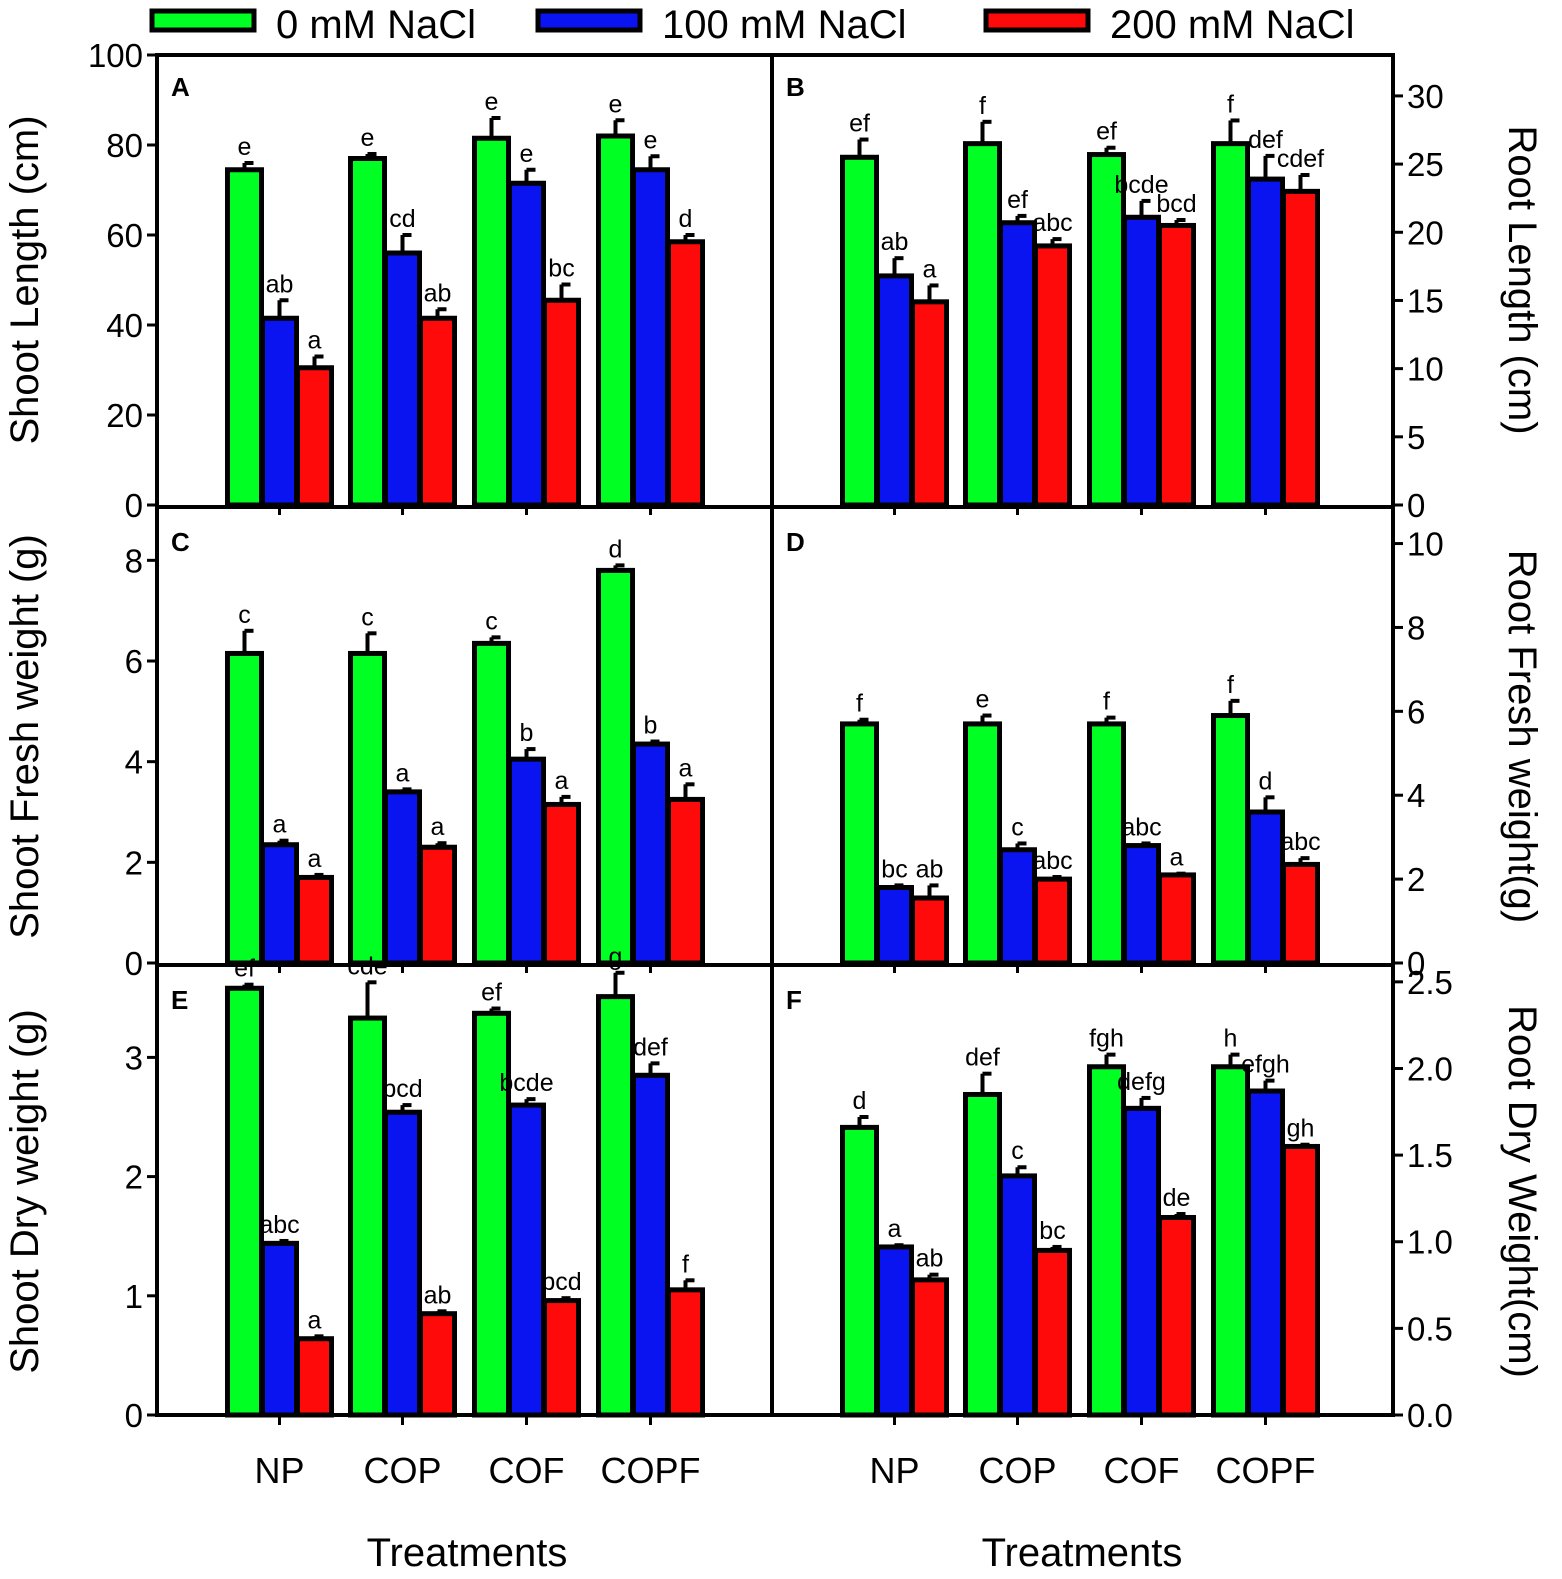 The height and width of the screenshot is (1579, 1562). What do you see at coordinates (124, 145) in the screenshot?
I see `y-tick-label: 80` at bounding box center [124, 145].